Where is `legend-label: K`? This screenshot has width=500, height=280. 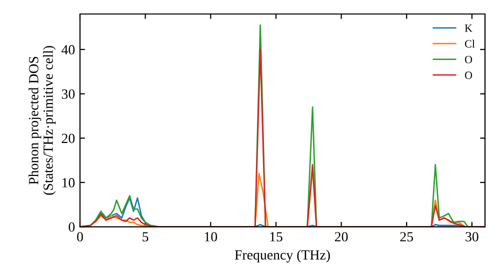 legend-label: K is located at coordinates (468, 28).